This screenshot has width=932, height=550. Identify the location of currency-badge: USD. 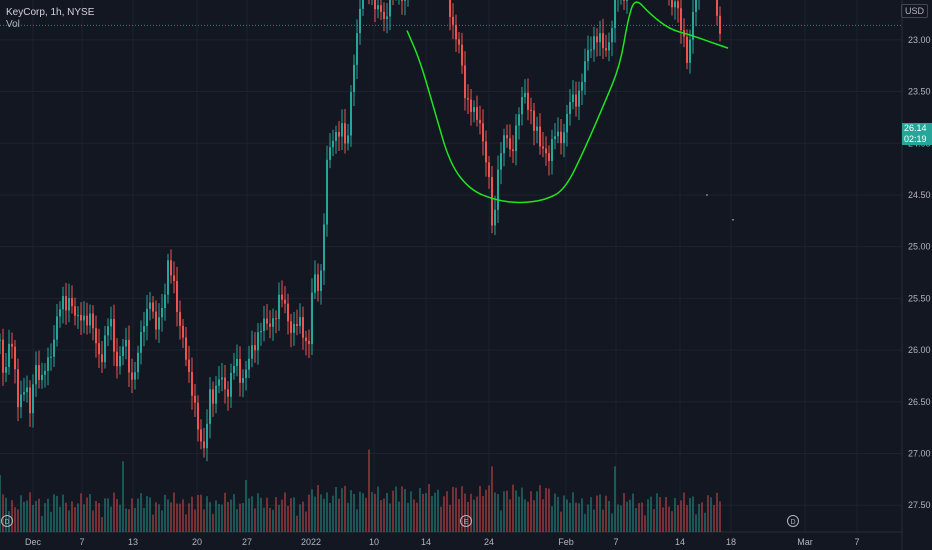
(914, 11).